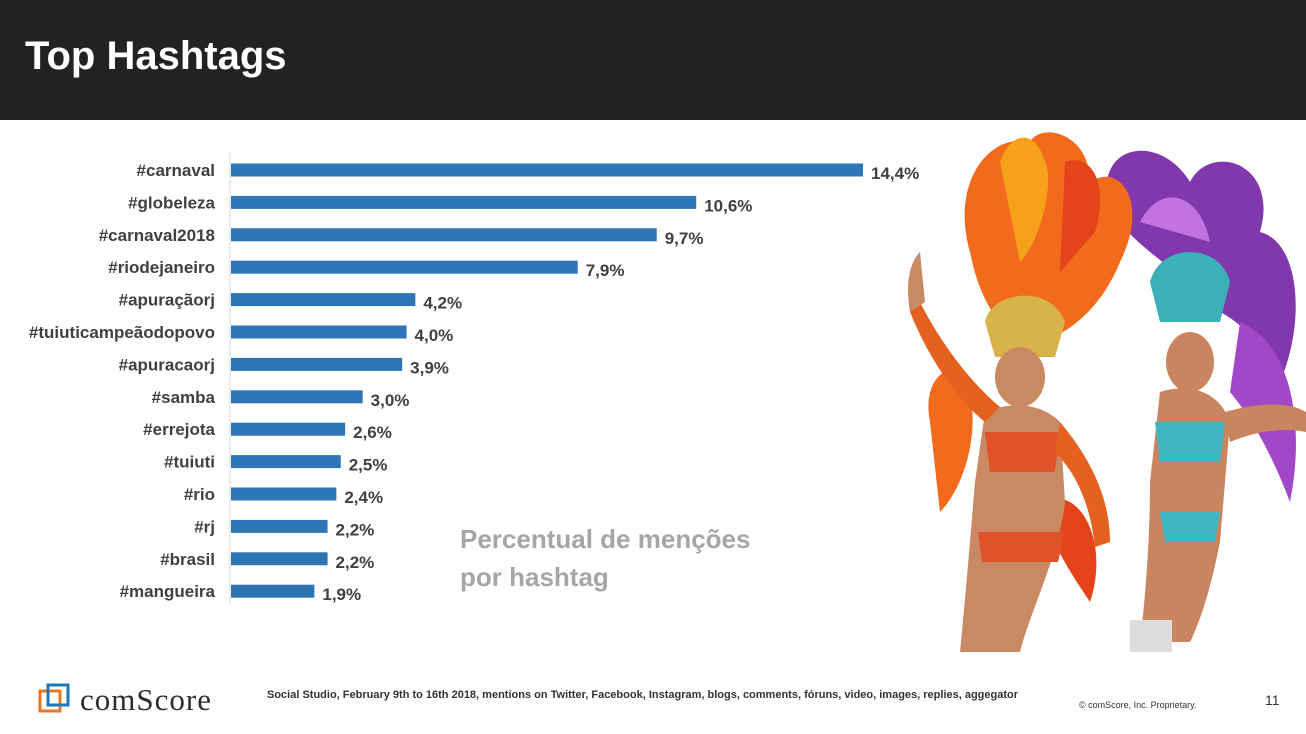 Image resolution: width=1306 pixels, height=734 pixels. What do you see at coordinates (167, 364) in the screenshot?
I see `category-label: #apuracaorj` at bounding box center [167, 364].